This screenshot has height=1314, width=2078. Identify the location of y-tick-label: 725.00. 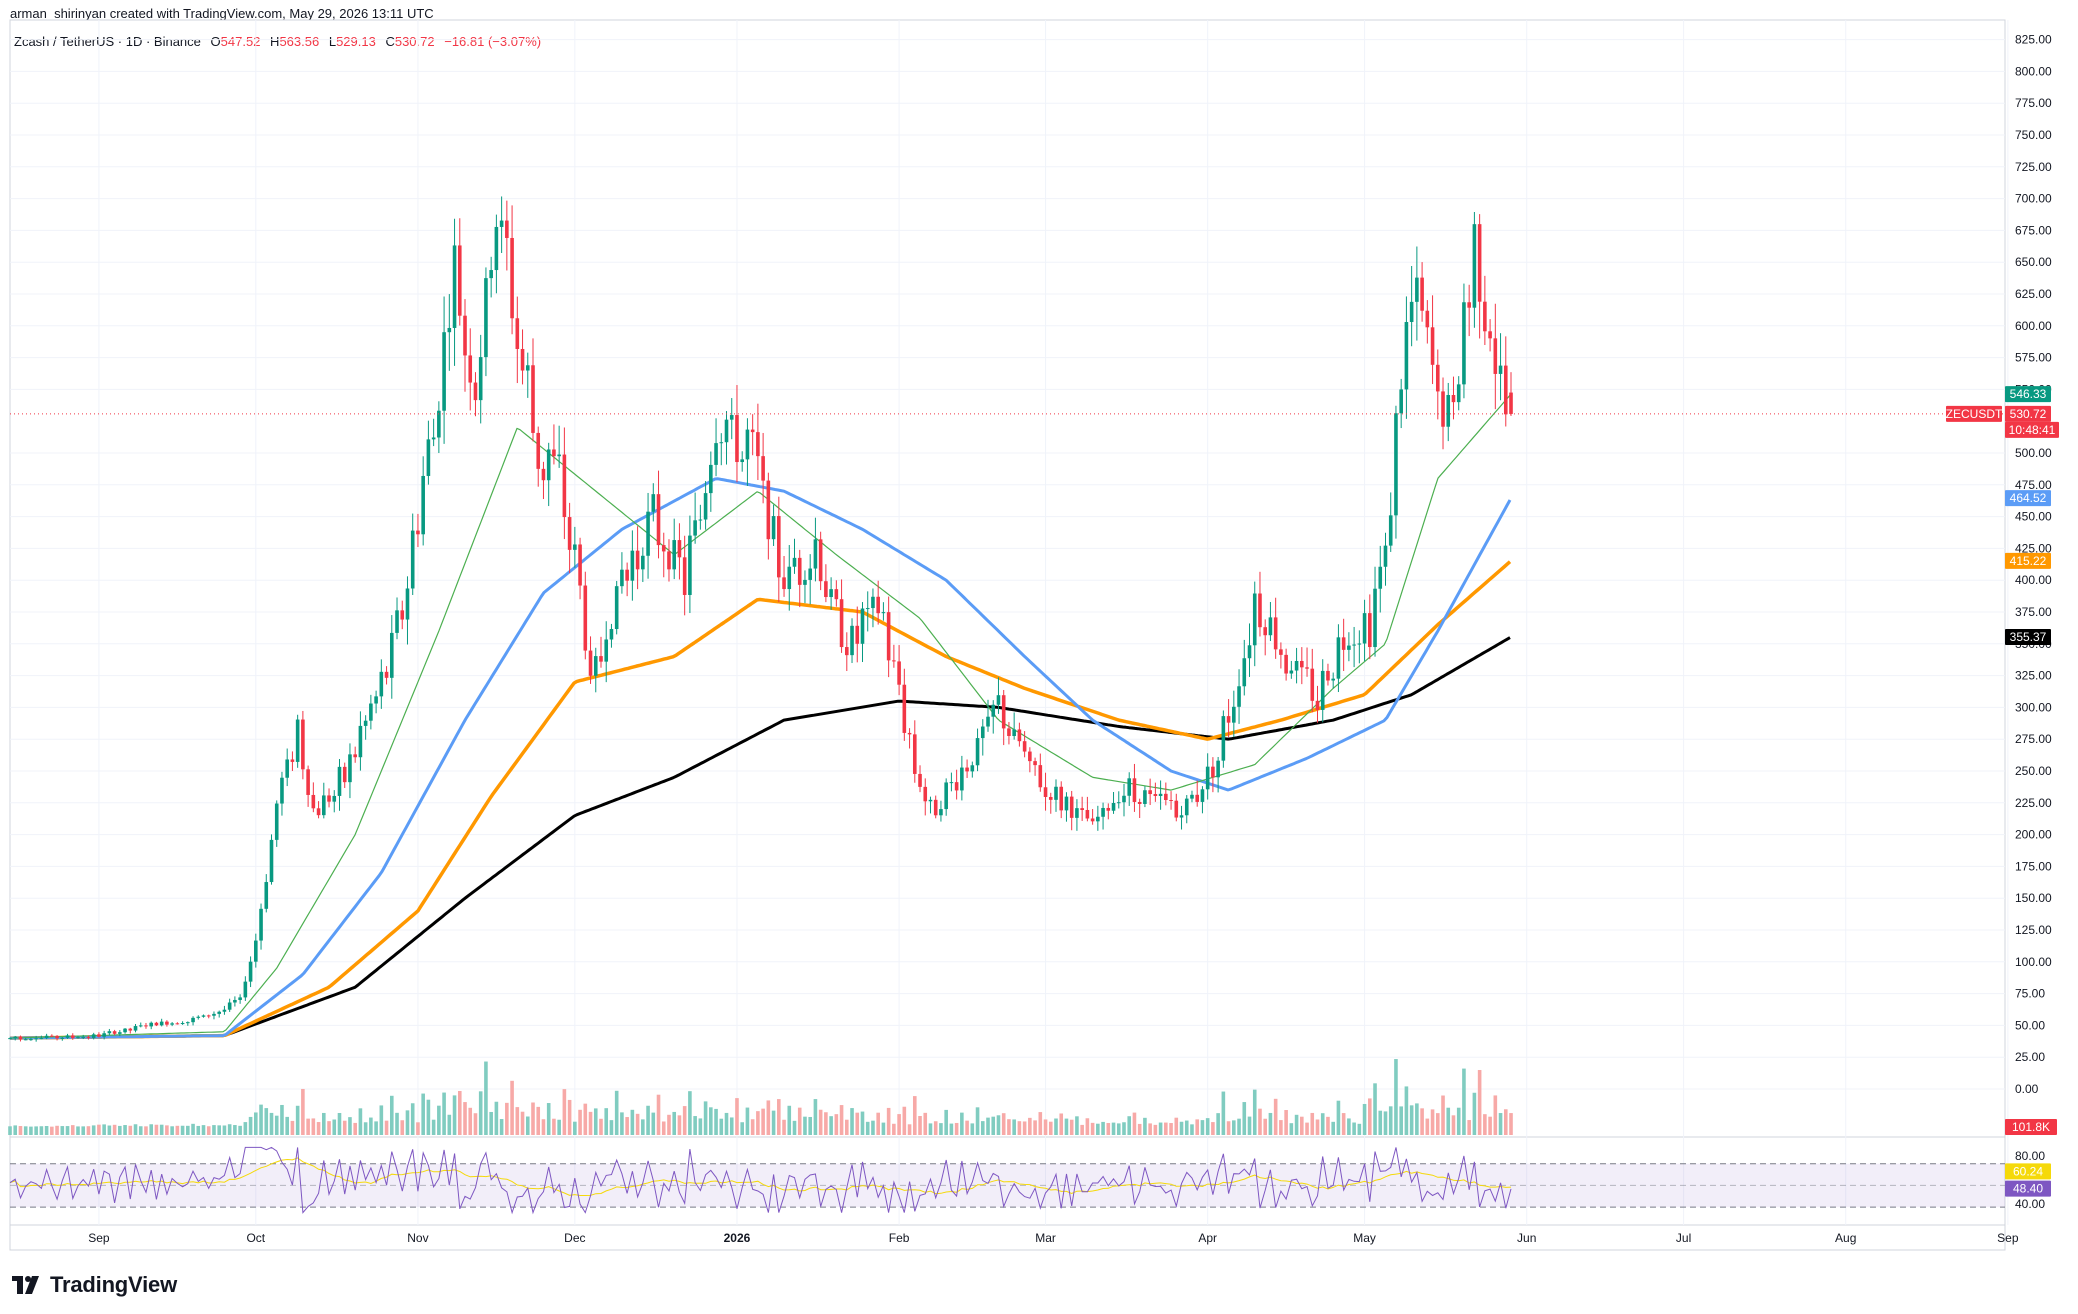
(2033, 167).